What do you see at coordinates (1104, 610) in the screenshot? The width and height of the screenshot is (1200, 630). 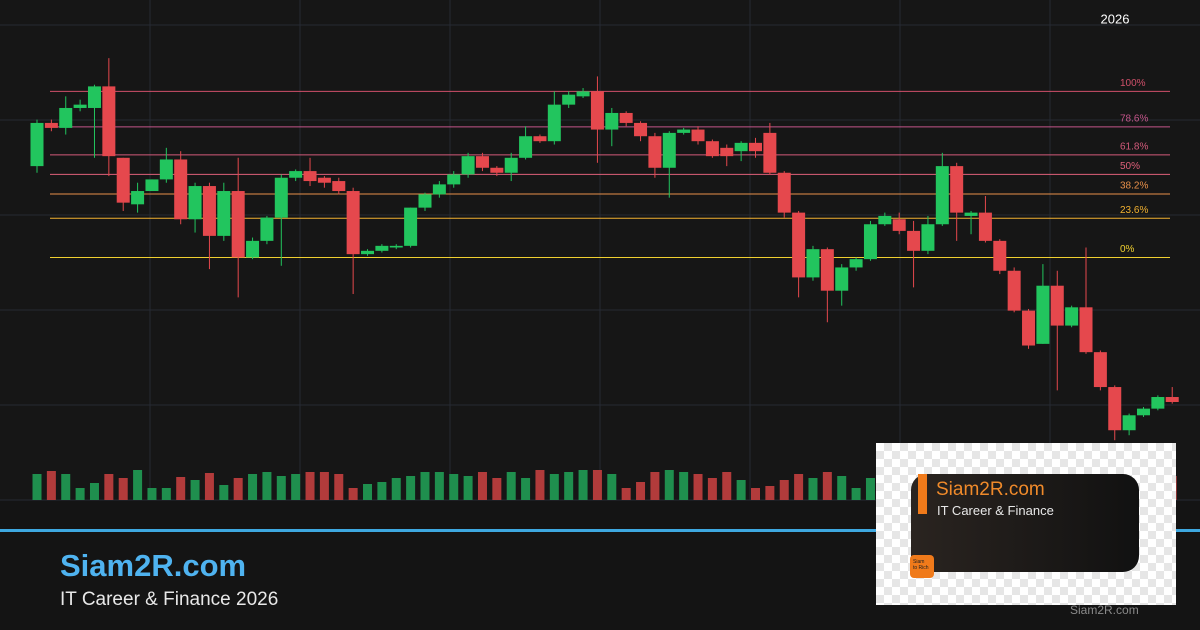 I see `watermark: Siam2R.com` at bounding box center [1104, 610].